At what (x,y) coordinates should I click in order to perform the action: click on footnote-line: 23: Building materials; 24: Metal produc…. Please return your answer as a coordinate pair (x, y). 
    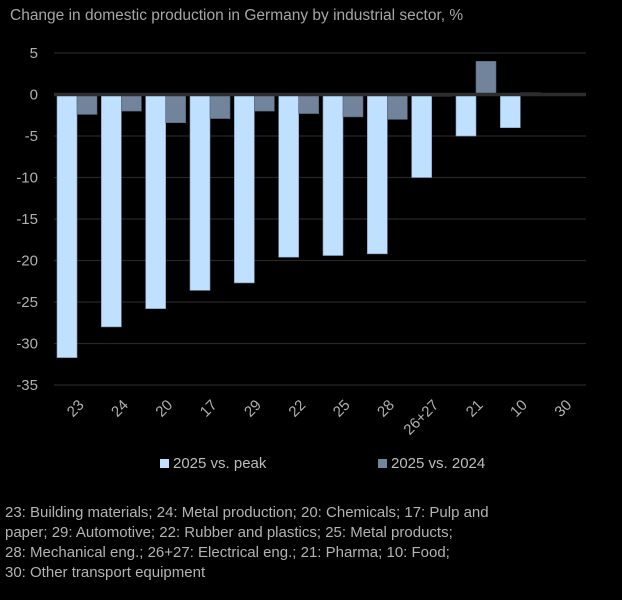
    Looking at the image, I should click on (247, 512).